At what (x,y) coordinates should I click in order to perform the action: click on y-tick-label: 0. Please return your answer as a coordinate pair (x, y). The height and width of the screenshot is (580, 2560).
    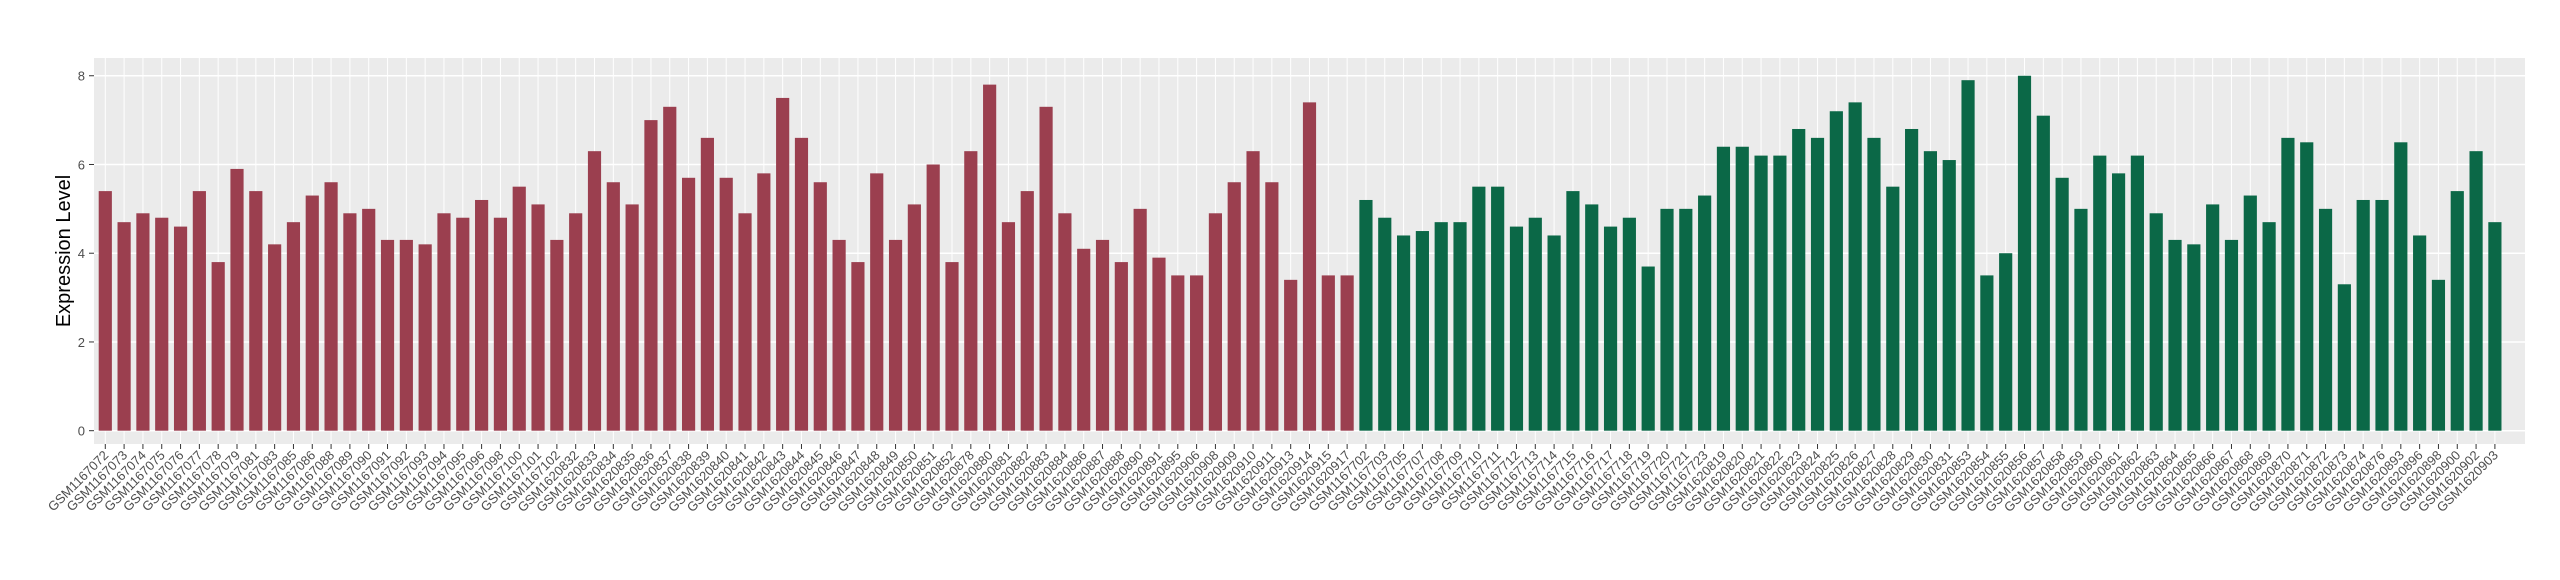
    Looking at the image, I should click on (81, 431).